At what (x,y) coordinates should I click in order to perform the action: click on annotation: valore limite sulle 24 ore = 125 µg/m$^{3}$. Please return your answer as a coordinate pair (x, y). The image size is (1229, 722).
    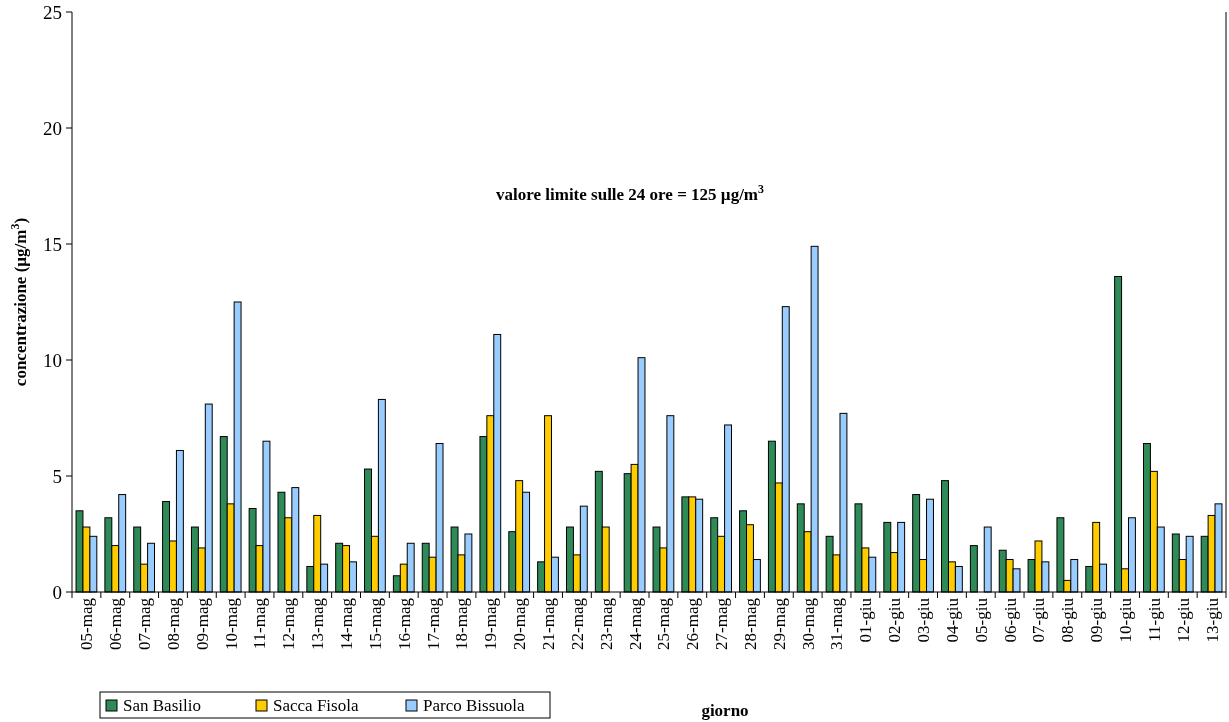
    Looking at the image, I should click on (630, 193).